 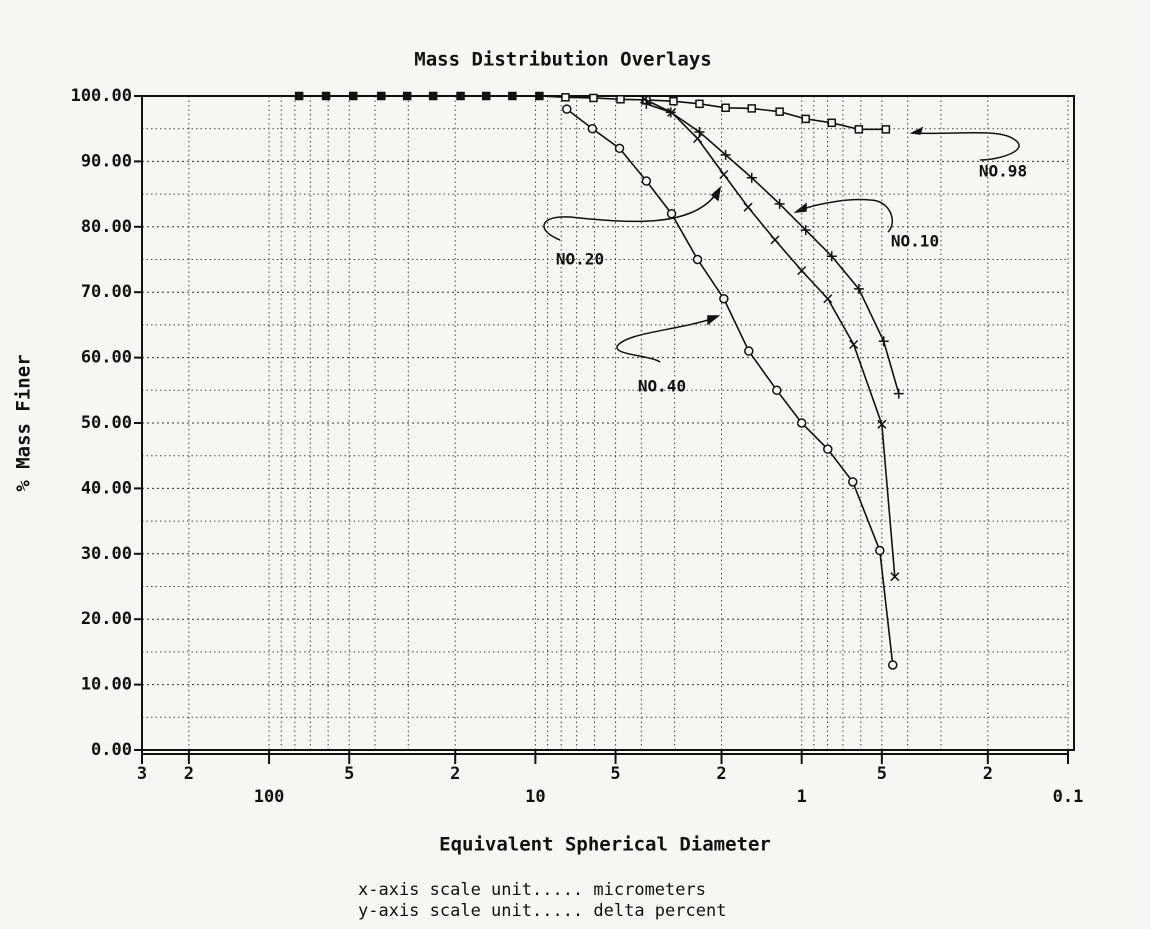 I want to click on y-tick-label: 10.00, so click(x=106, y=685).